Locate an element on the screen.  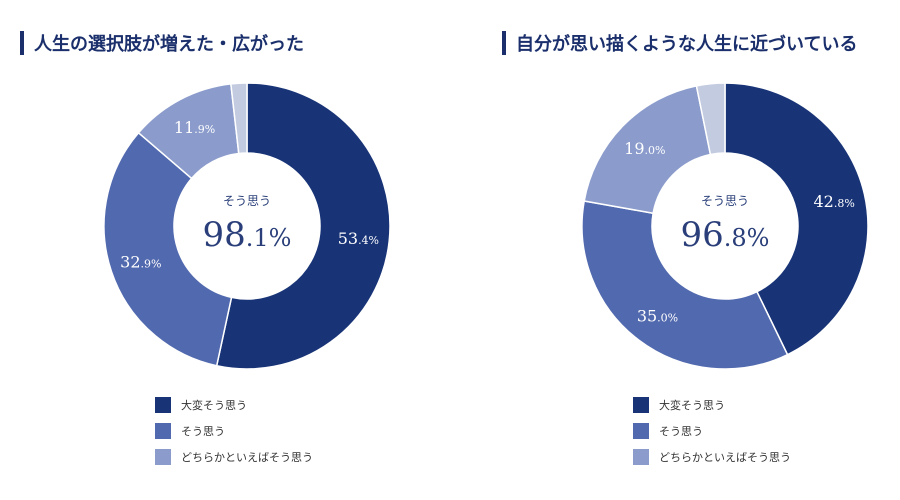
slice-value-label: 32.9% is located at coordinates (140, 262).